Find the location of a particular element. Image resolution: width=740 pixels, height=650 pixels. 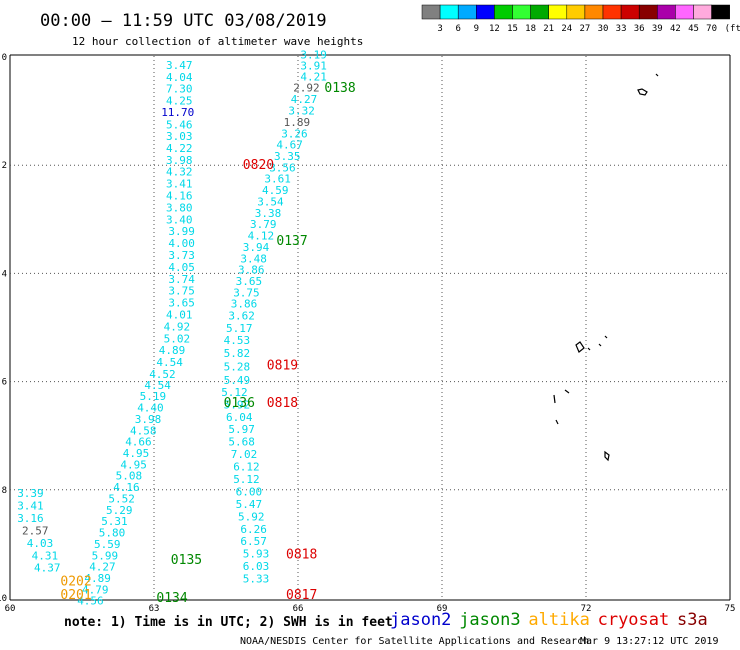

swh-value: 3.48 is located at coordinates (253, 258).